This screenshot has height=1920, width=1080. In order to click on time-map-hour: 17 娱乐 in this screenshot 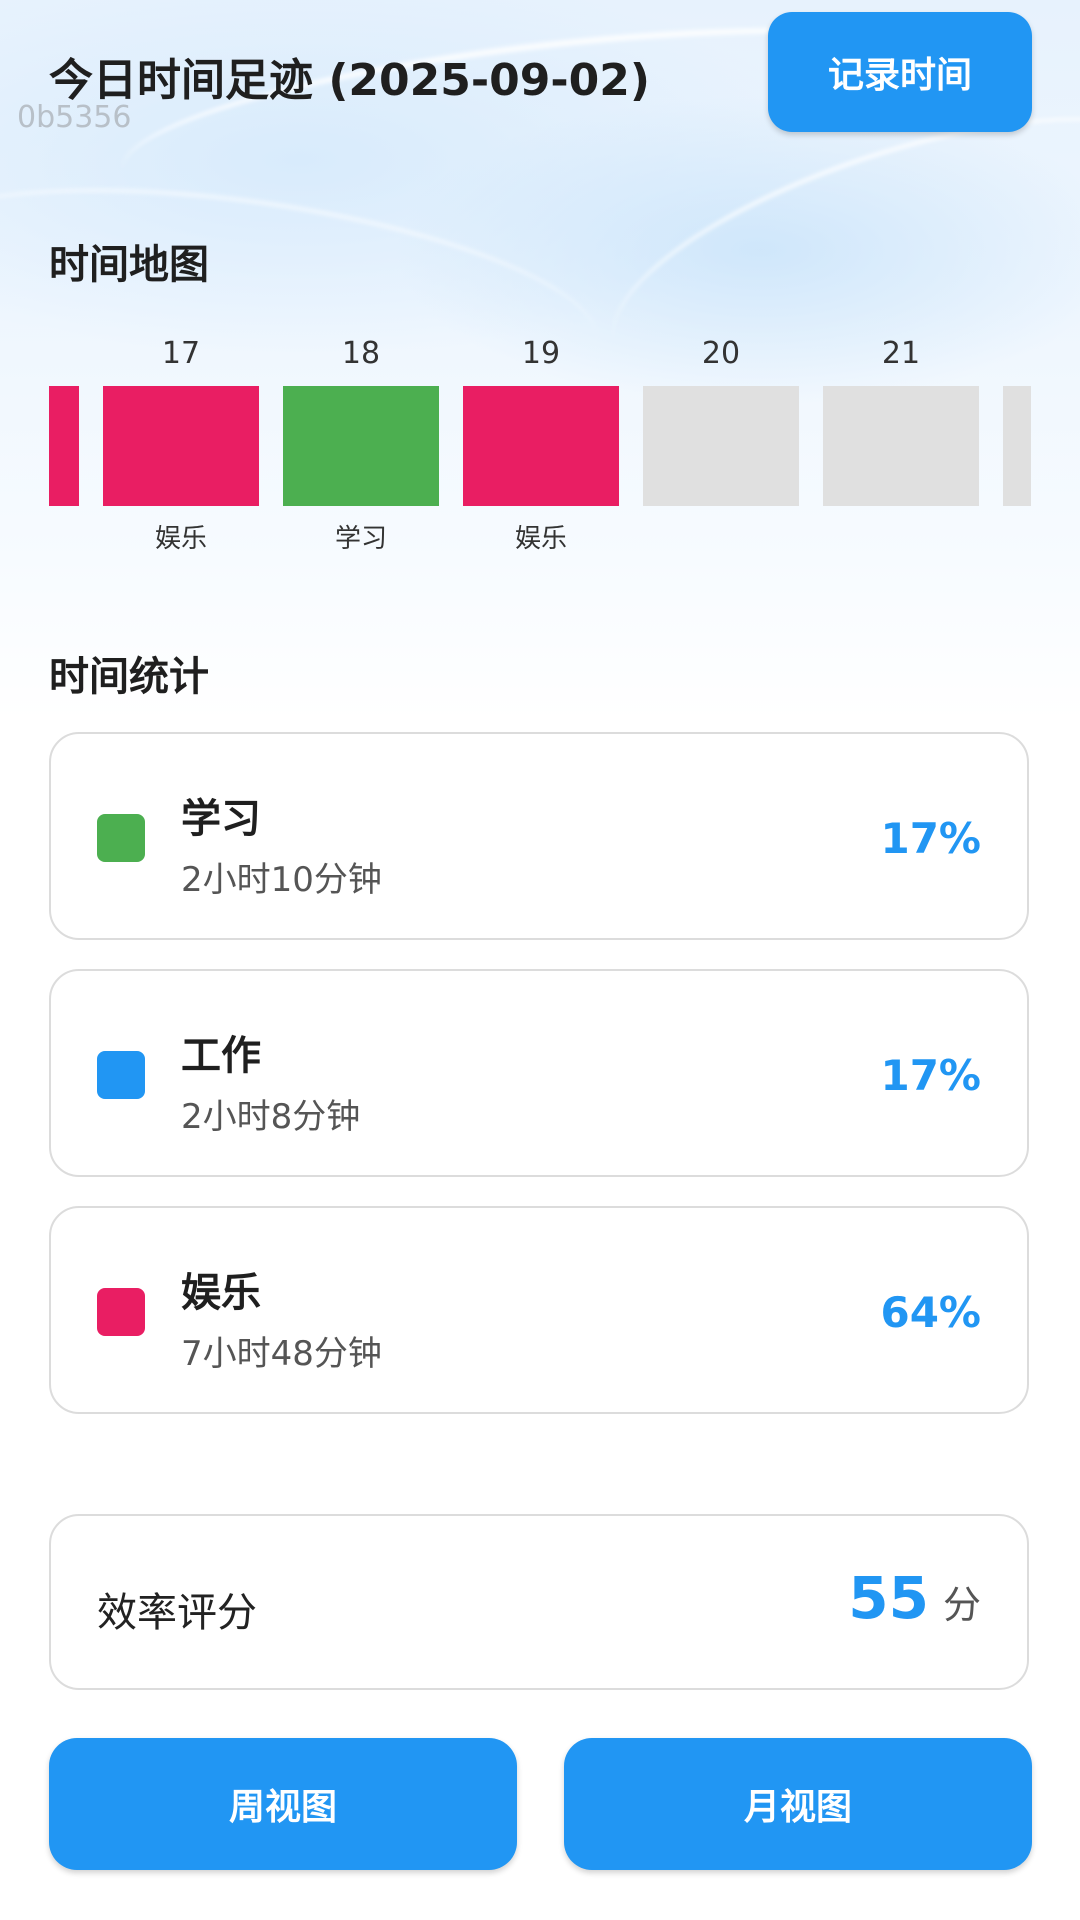, I will do `click(181, 446)`.